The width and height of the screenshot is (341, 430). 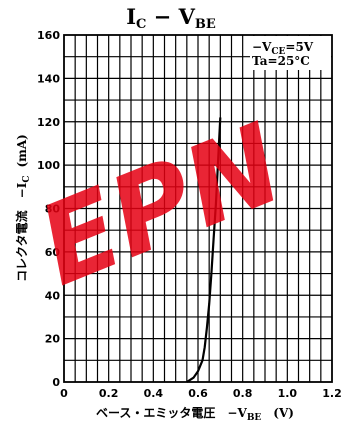 What do you see at coordinates (171, 18) in the screenshot?
I see `chart-title: IC − VBE` at bounding box center [171, 18].